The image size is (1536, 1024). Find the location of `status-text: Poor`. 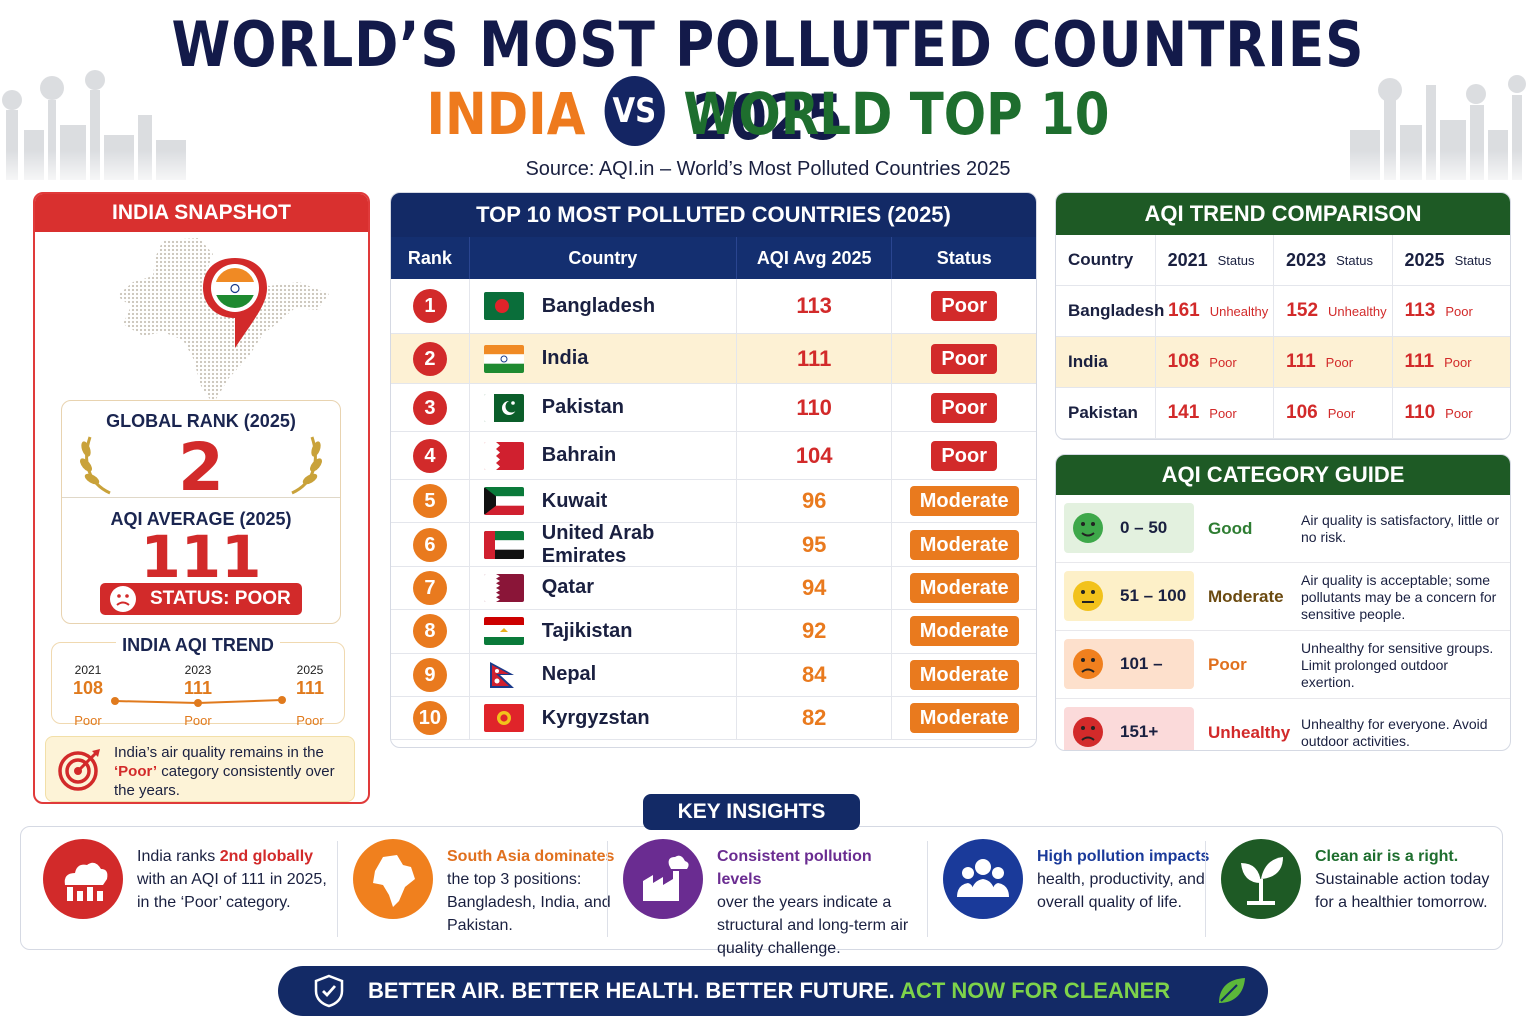

status-text: Poor is located at coordinates (1458, 362).